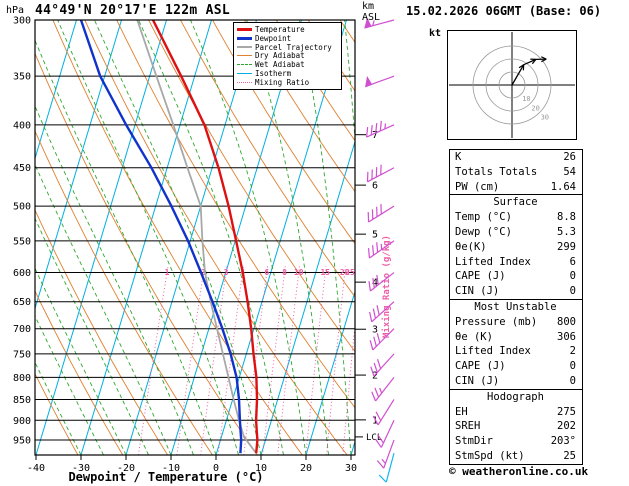  Describe the element at coordinates (535, 108) in the screenshot. I see `hodograph-ring-label: 20` at that location.